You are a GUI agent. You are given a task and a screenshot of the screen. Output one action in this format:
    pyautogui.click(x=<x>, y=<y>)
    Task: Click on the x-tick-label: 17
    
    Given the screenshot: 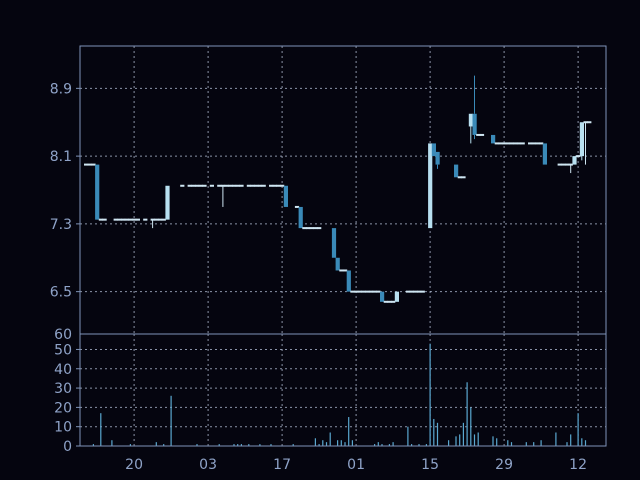 What is the action you would take?
    pyautogui.click(x=282, y=465)
    